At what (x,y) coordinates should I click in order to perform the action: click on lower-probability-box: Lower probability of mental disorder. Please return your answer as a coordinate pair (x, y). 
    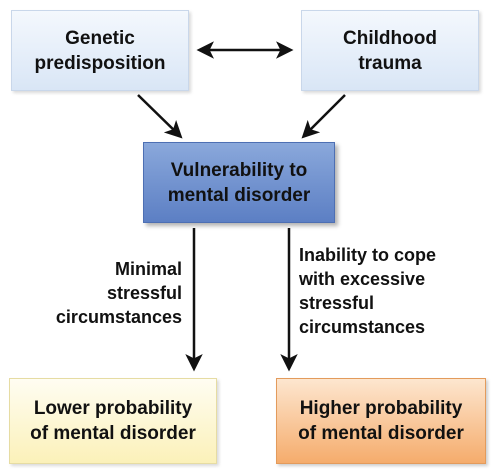
    Looking at the image, I should click on (113, 421).